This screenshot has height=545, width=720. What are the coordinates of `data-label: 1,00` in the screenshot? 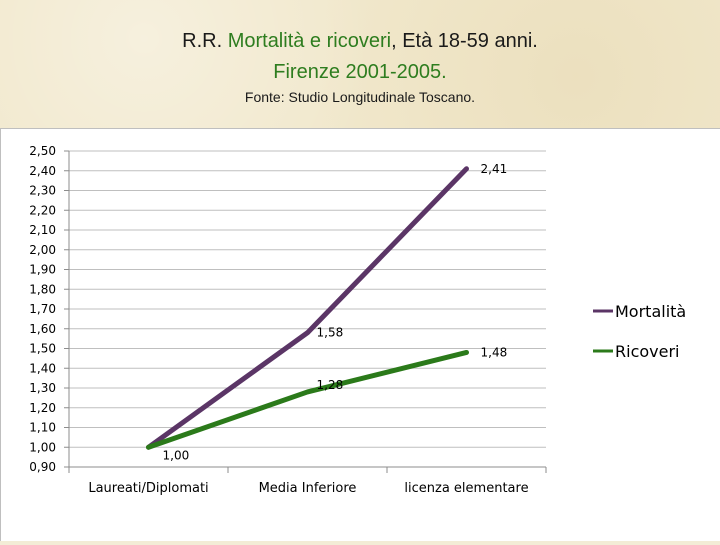 It's located at (176, 455).